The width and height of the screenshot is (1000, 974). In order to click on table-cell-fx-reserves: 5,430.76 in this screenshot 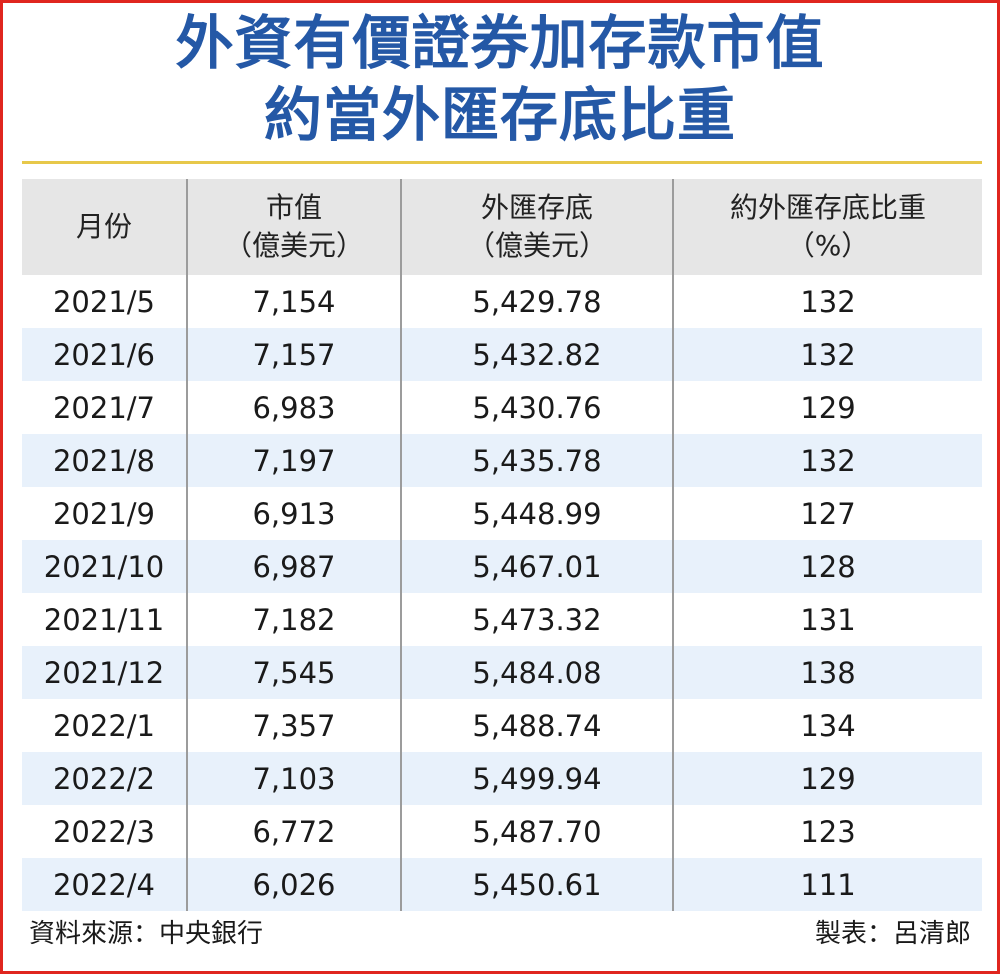, I will do `click(536, 407)`.